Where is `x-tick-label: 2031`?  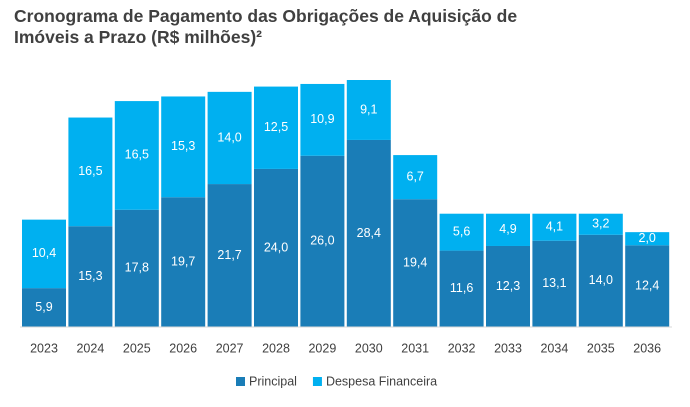
x-tick-label: 2031 is located at coordinates (415, 348).